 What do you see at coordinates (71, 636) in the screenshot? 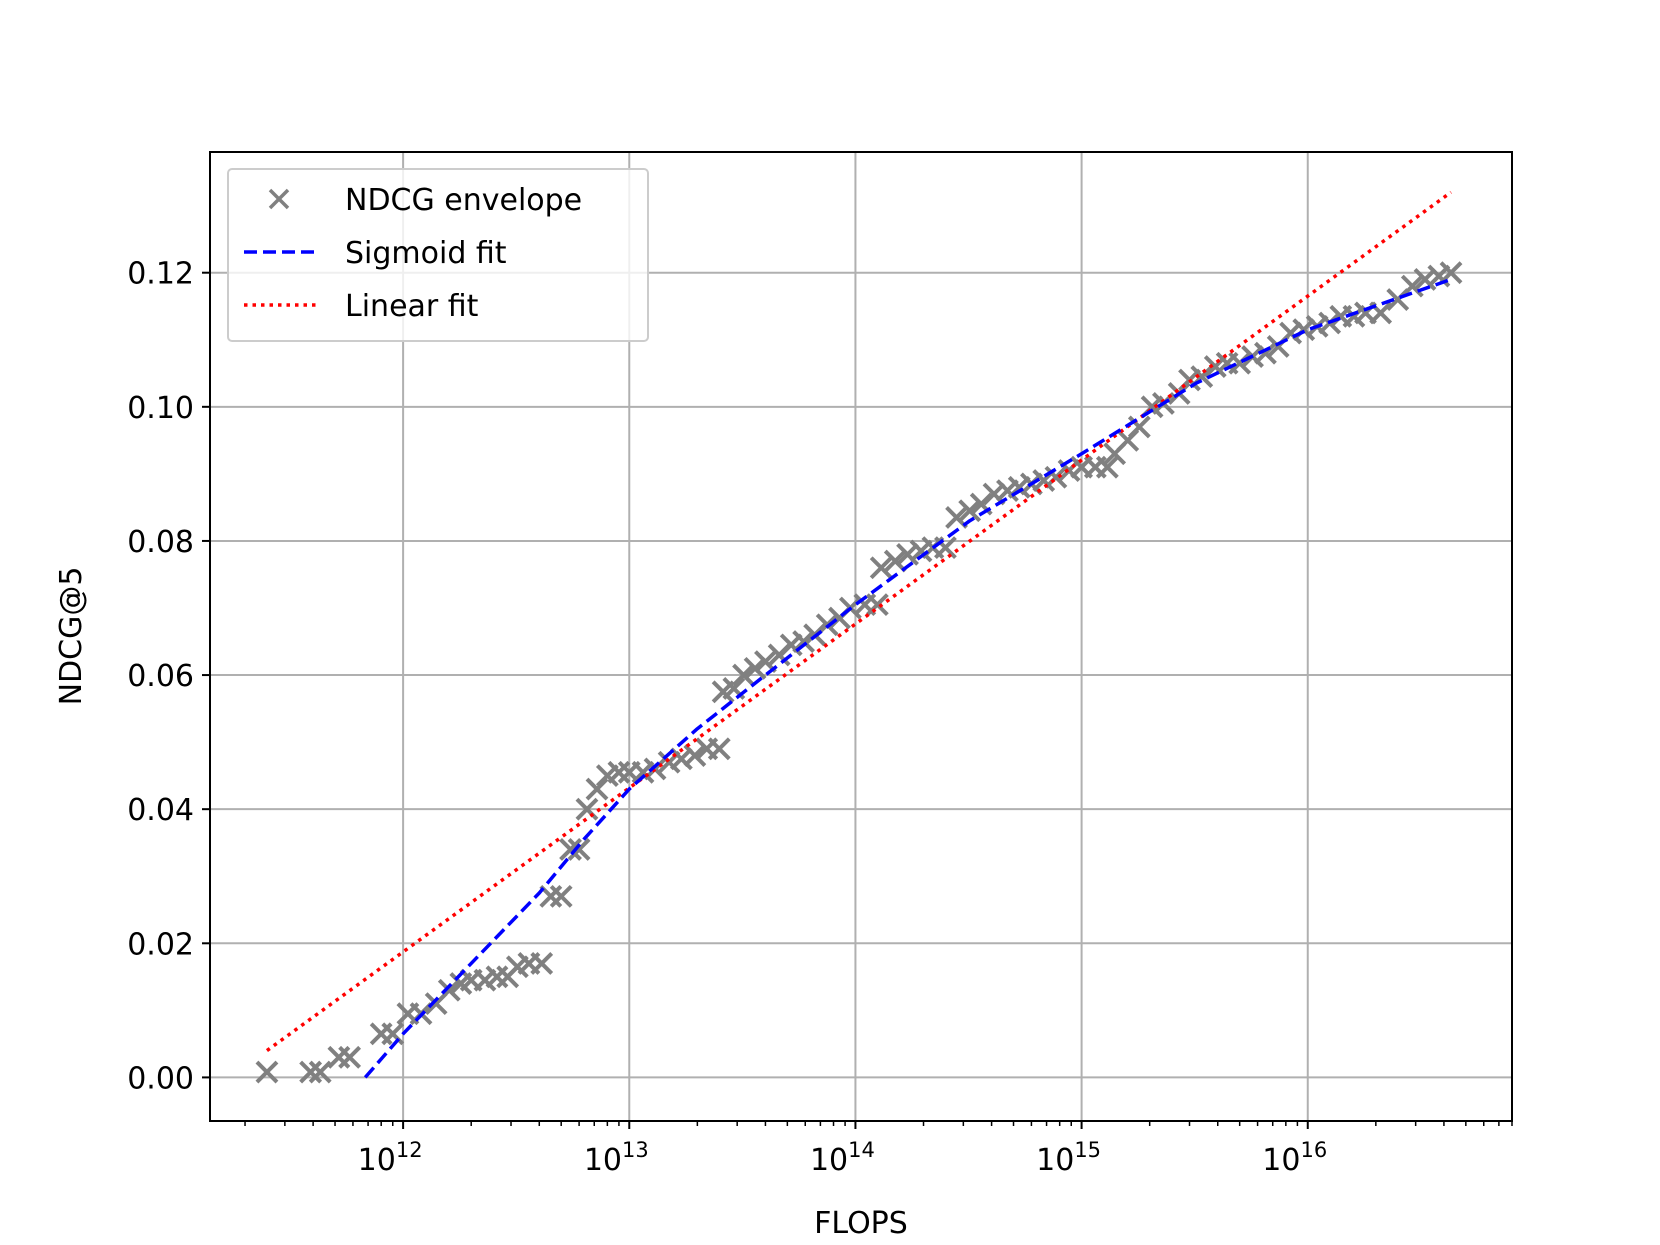
I see `y-axis-label: NDCG@5` at bounding box center [71, 636].